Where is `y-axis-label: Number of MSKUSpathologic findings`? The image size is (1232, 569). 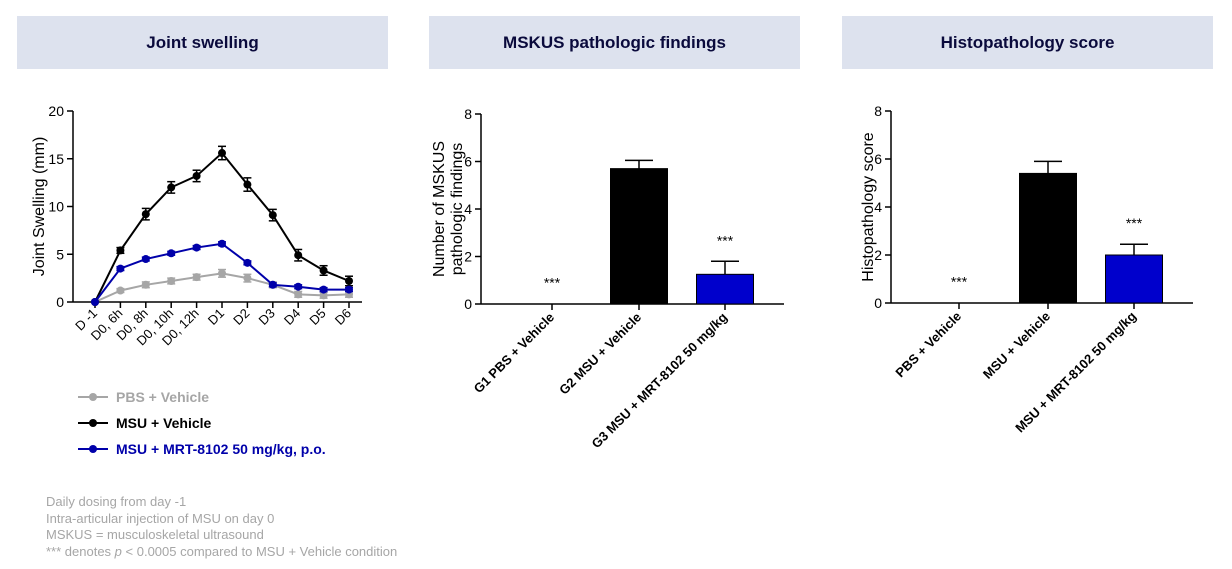
y-axis-label: Number of MSKUSpathologic findings is located at coordinates (448, 209).